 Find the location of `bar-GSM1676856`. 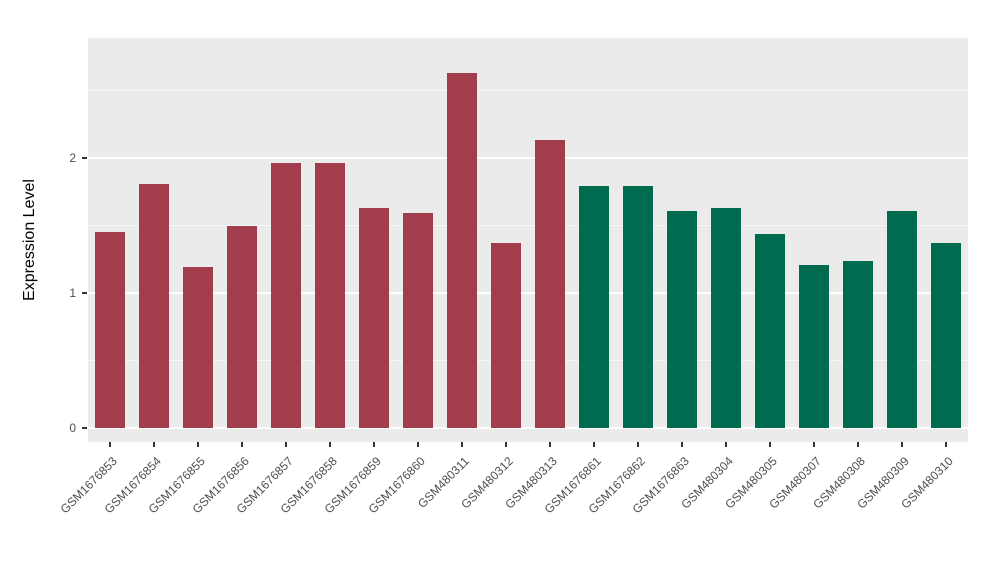

bar-GSM1676856 is located at coordinates (242, 326).